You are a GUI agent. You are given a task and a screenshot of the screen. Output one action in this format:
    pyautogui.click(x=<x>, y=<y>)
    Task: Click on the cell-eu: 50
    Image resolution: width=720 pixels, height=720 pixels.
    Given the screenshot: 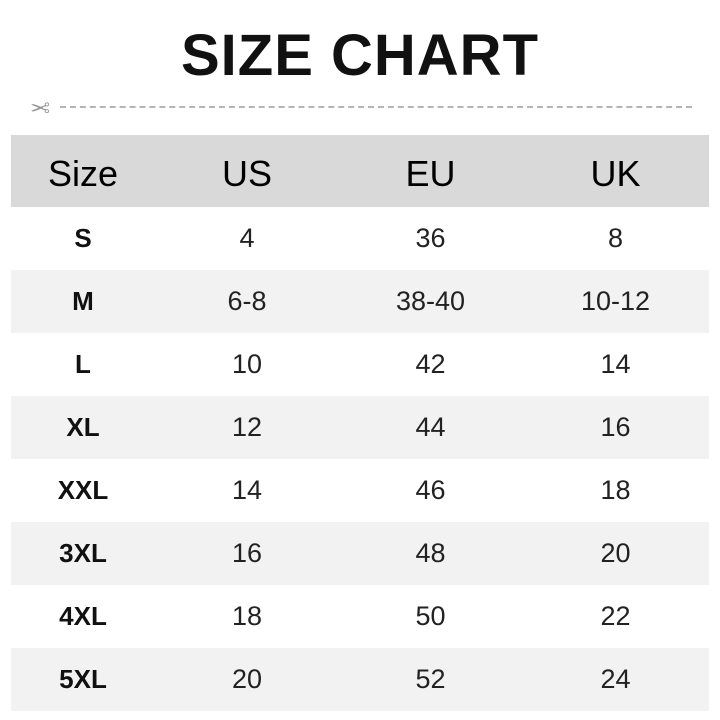 What is the action you would take?
    pyautogui.click(x=430, y=616)
    